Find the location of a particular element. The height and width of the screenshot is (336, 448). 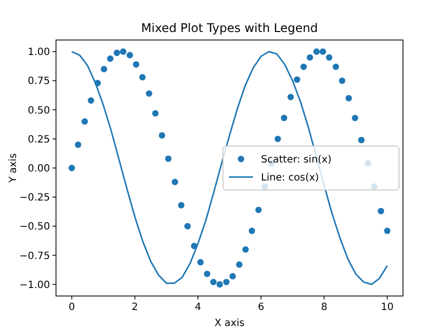

y-tick-label: 0.75 is located at coordinates (39, 82).